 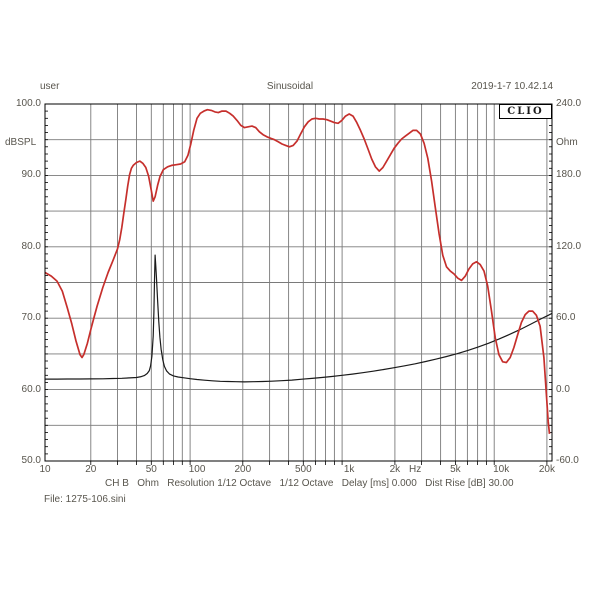 What do you see at coordinates (31, 175) in the screenshot?
I see `y-left-tick-label: 90.0` at bounding box center [31, 175].